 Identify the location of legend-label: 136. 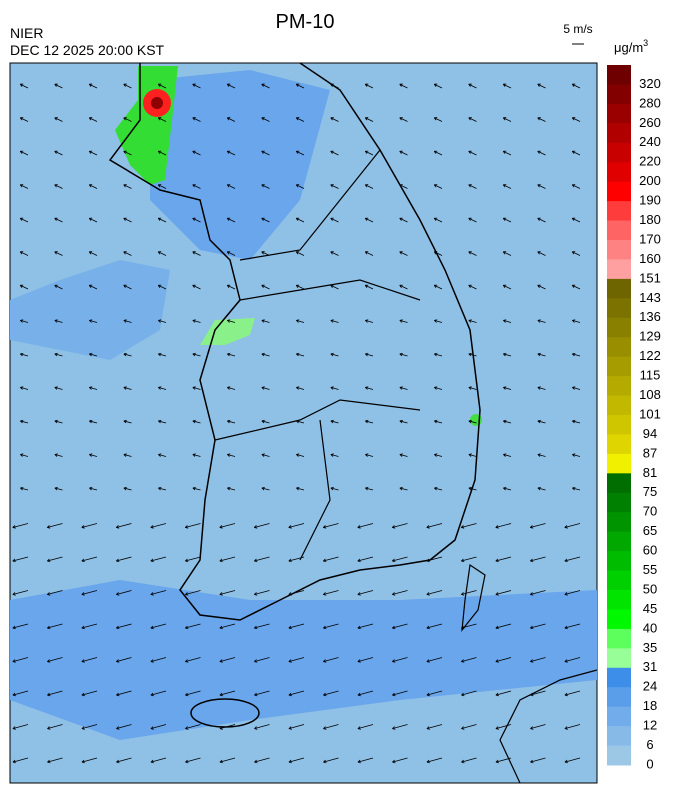
(650, 316).